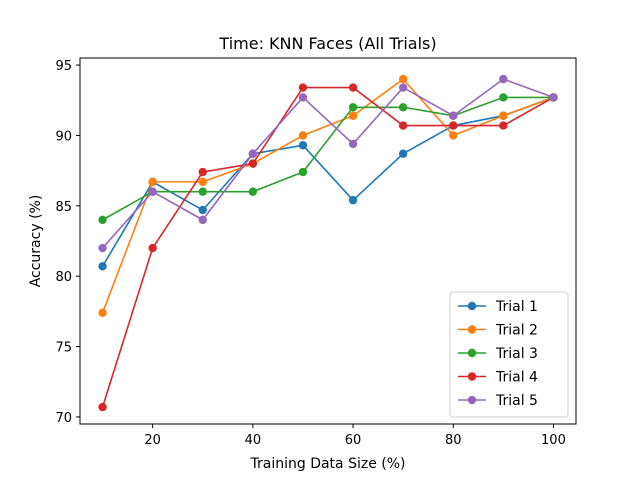 The image size is (640, 478). What do you see at coordinates (36, 241) in the screenshot?
I see `y-axis-label: Accuracy (%)` at bounding box center [36, 241].